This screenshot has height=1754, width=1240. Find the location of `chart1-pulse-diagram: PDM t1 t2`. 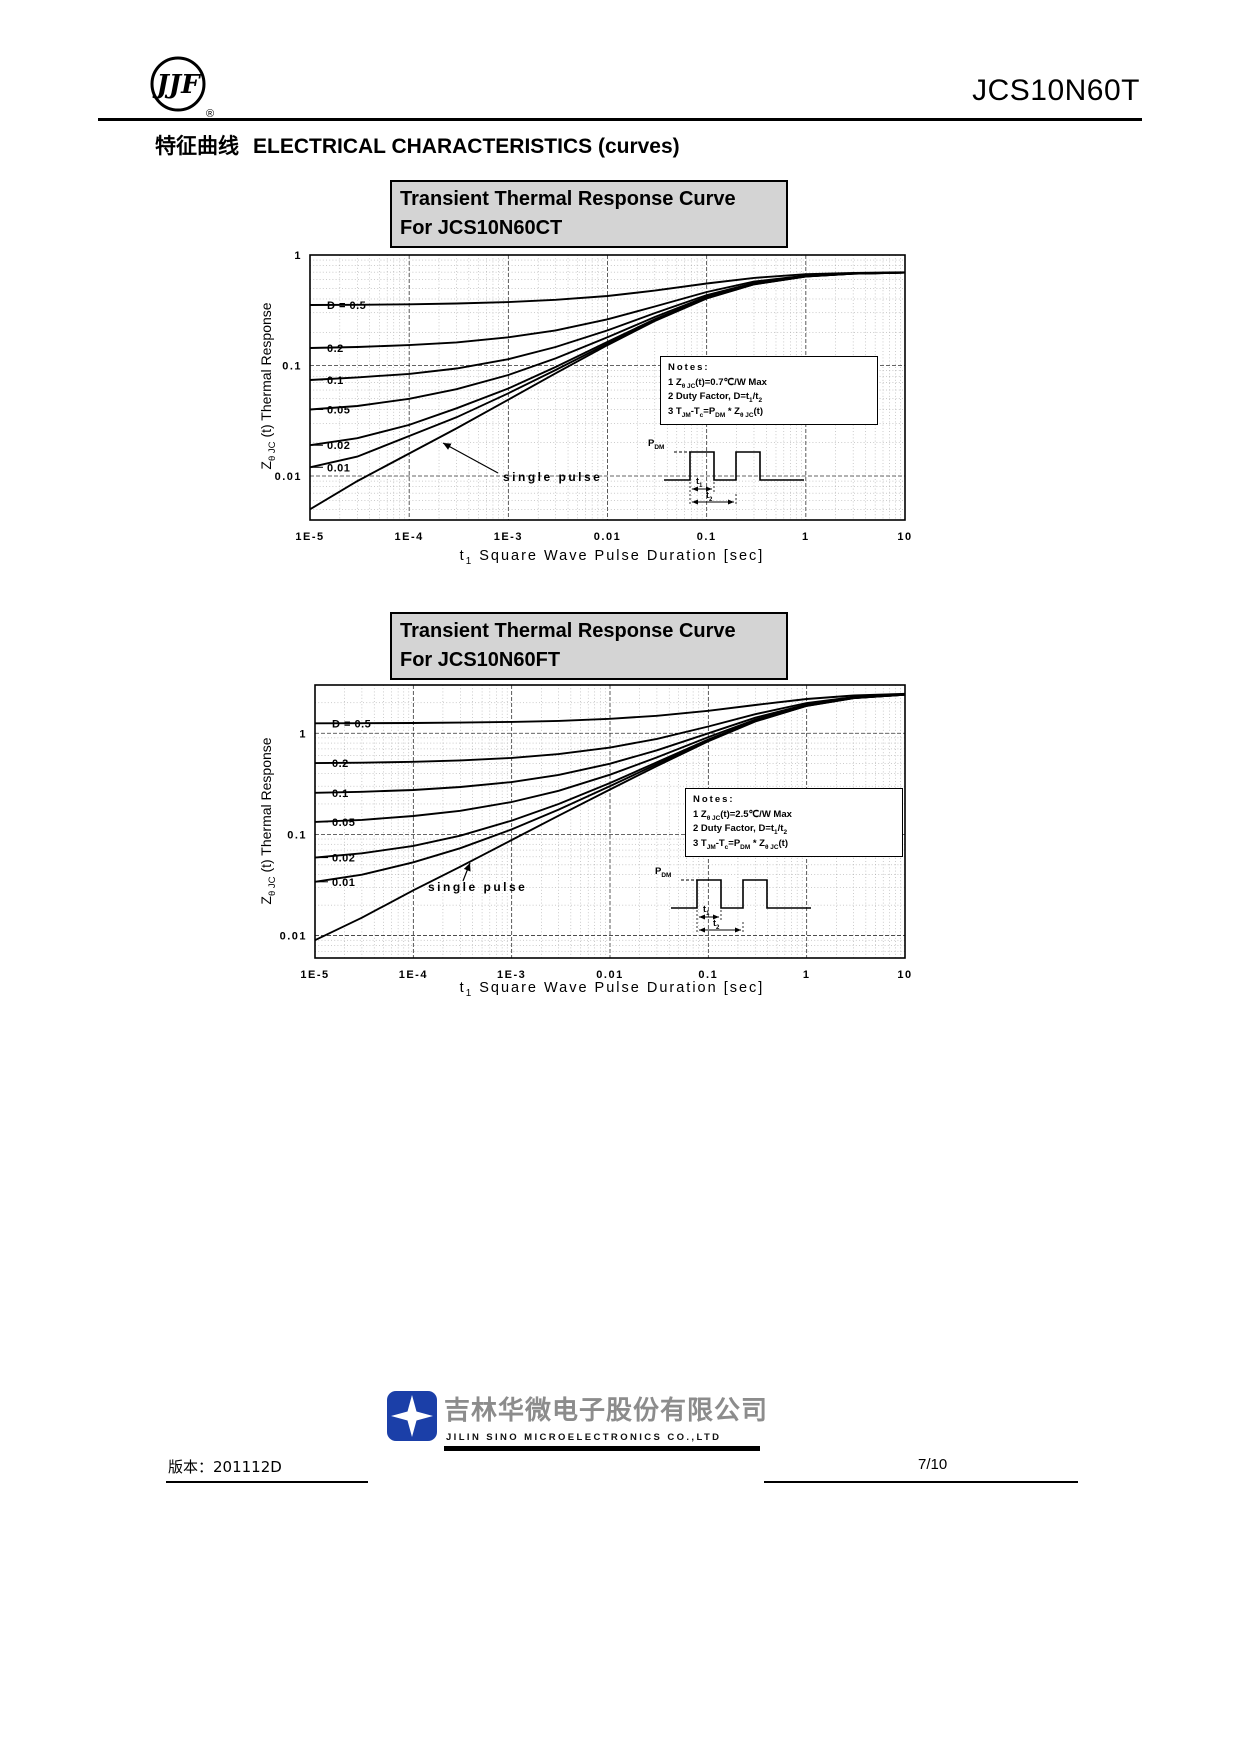

chart1-pulse-diagram: PDM t1 t2 is located at coordinates (731, 476).